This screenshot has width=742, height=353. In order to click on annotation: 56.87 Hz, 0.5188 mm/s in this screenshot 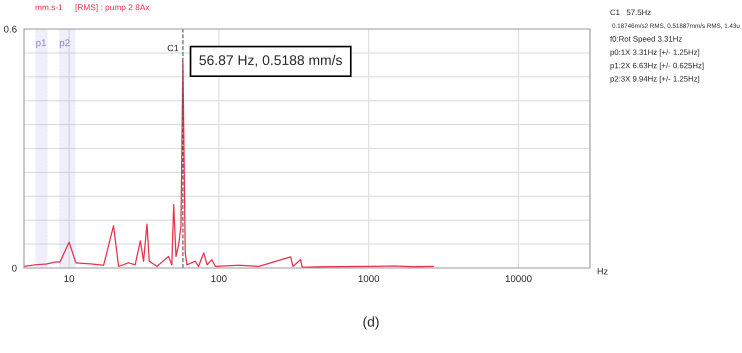, I will do `click(270, 60)`.